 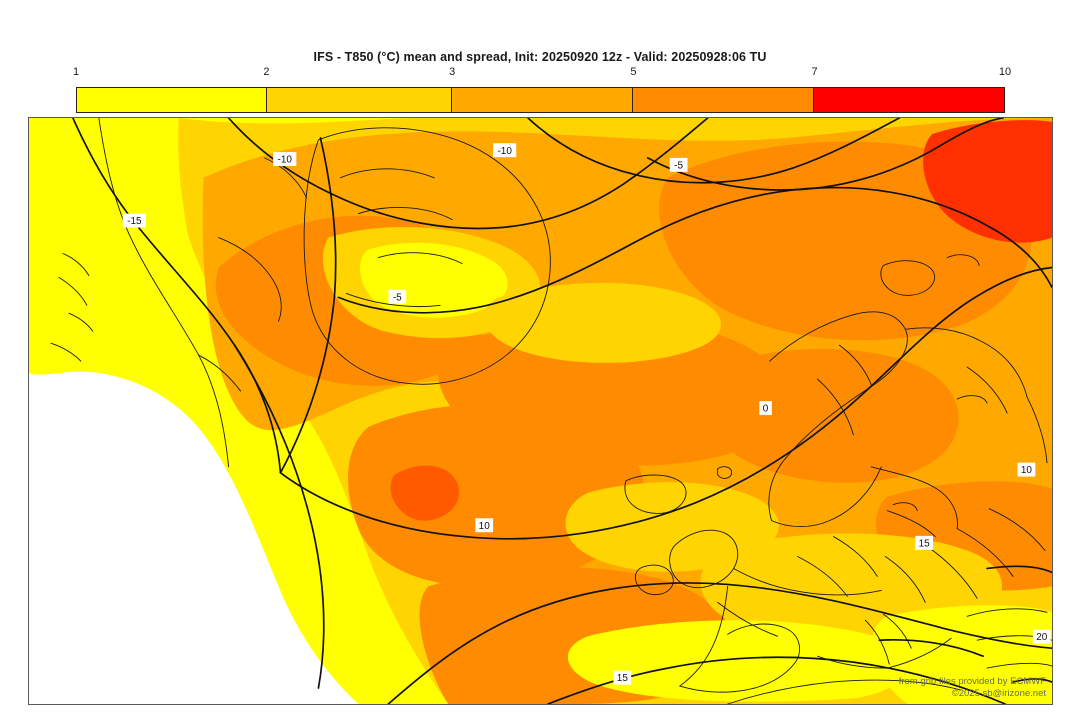 I want to click on spread-band-5-7-central, so click(x=496, y=495).